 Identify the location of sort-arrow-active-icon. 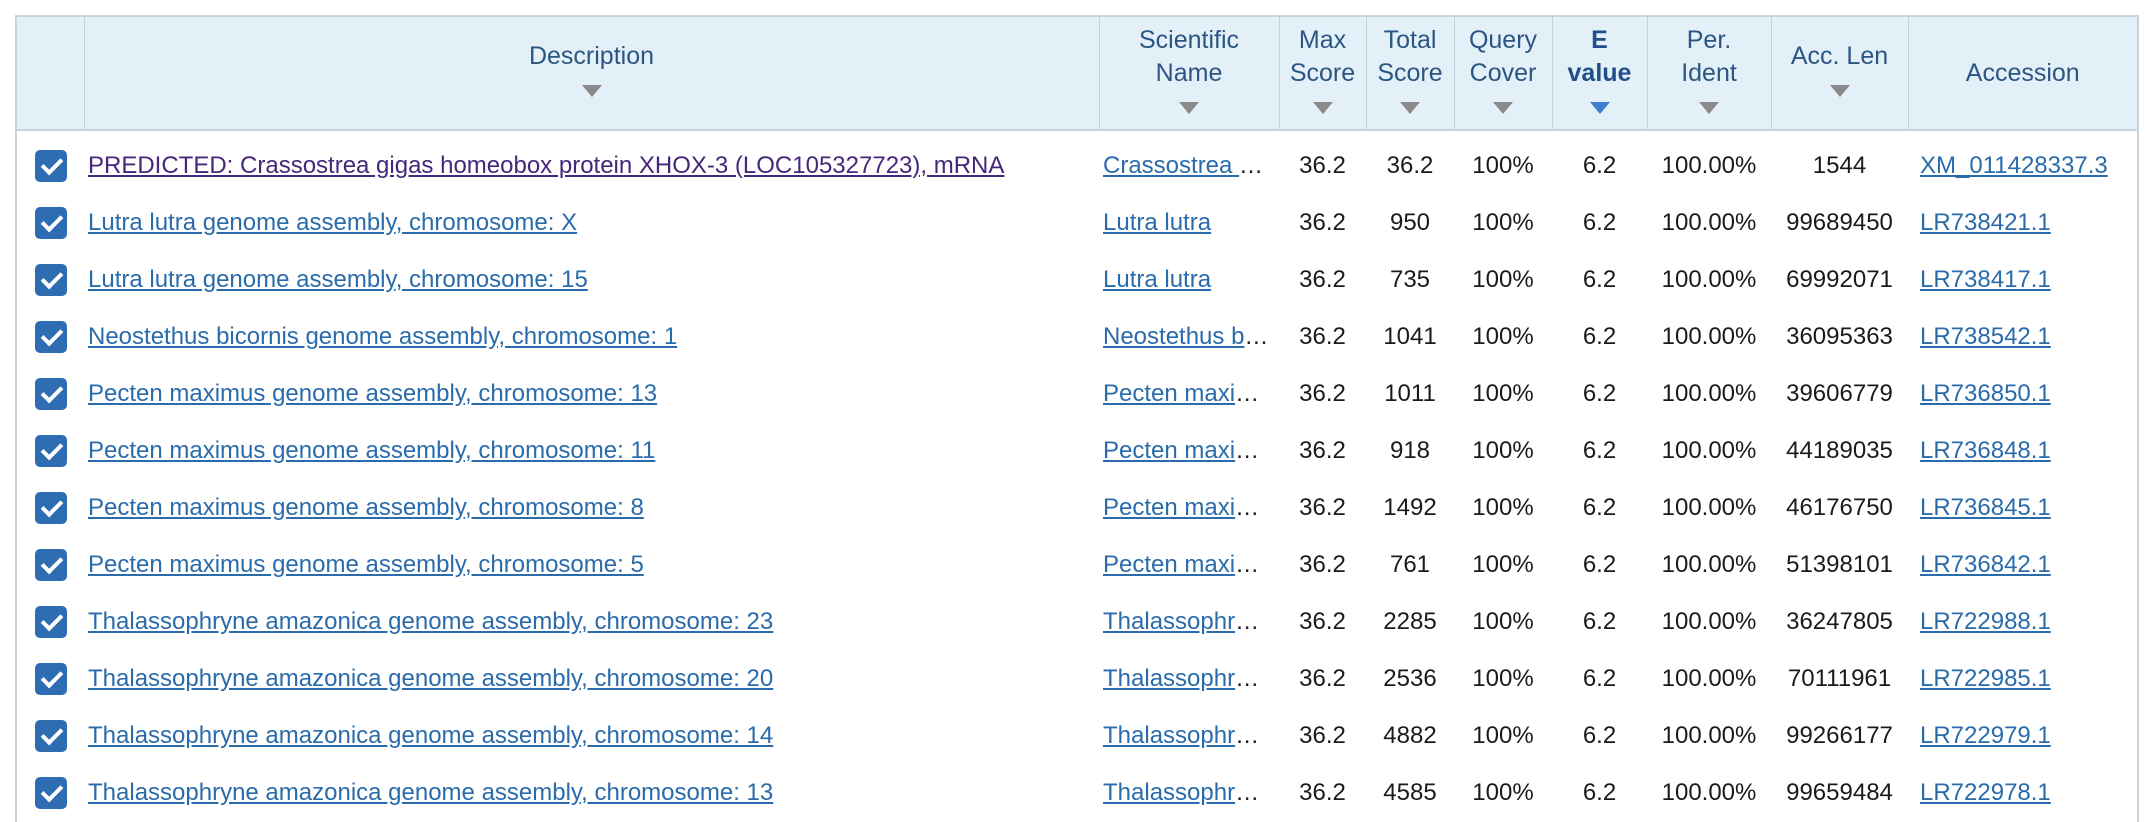
(1599, 107).